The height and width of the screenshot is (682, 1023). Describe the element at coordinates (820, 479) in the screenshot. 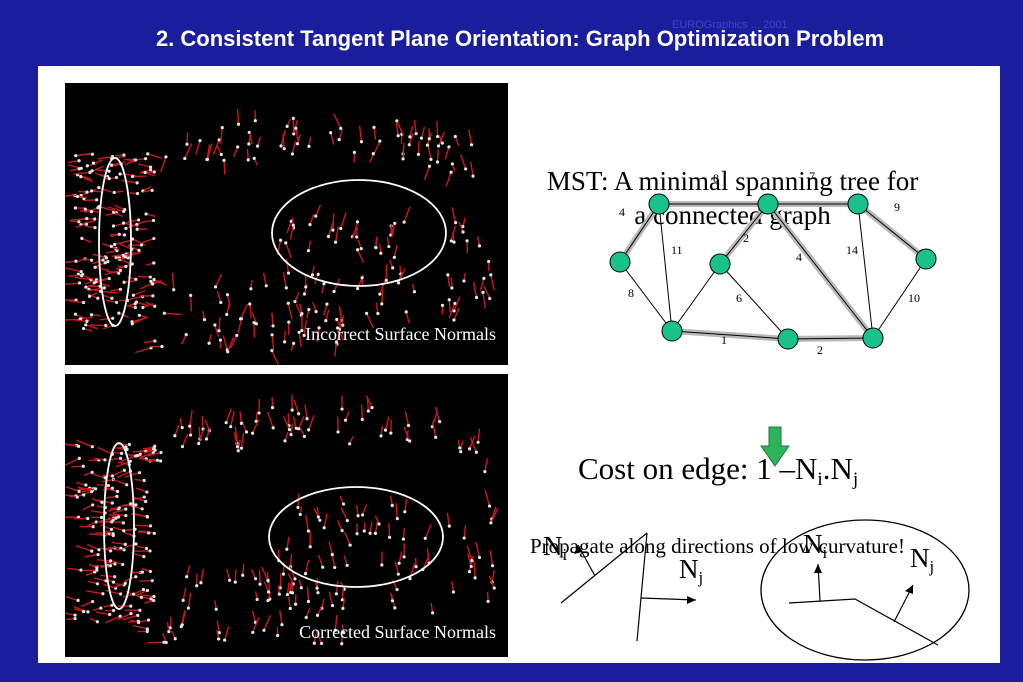

I see `cost-sub-i: i` at that location.